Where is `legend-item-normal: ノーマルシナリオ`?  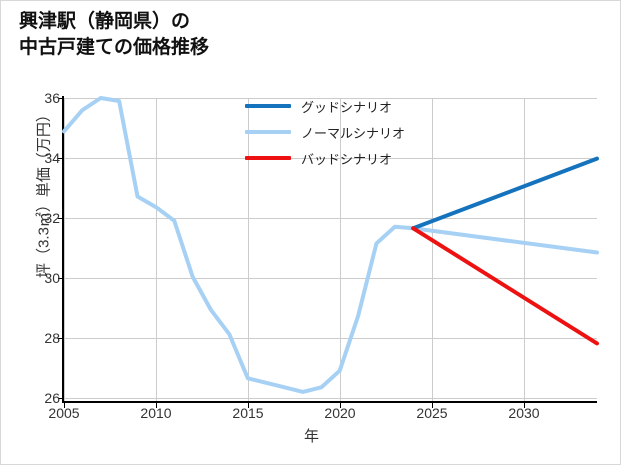 legend-item-normal: ノーマルシナリオ is located at coordinates (350, 132).